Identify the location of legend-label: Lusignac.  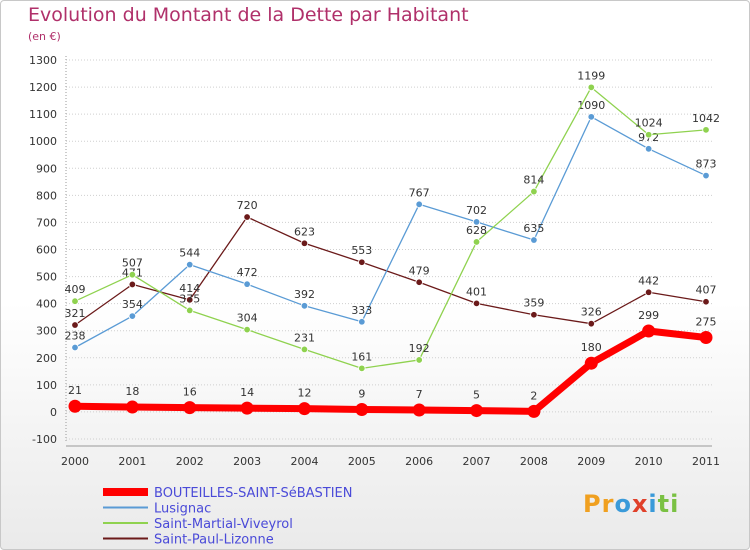
(182, 509).